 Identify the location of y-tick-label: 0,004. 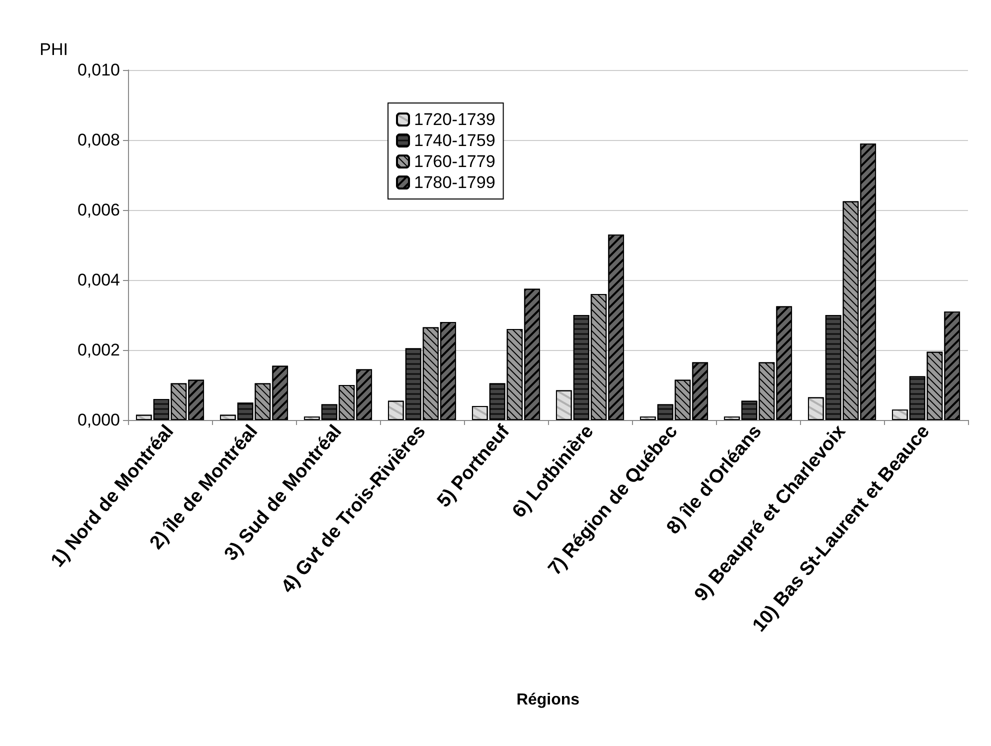
(98, 280).